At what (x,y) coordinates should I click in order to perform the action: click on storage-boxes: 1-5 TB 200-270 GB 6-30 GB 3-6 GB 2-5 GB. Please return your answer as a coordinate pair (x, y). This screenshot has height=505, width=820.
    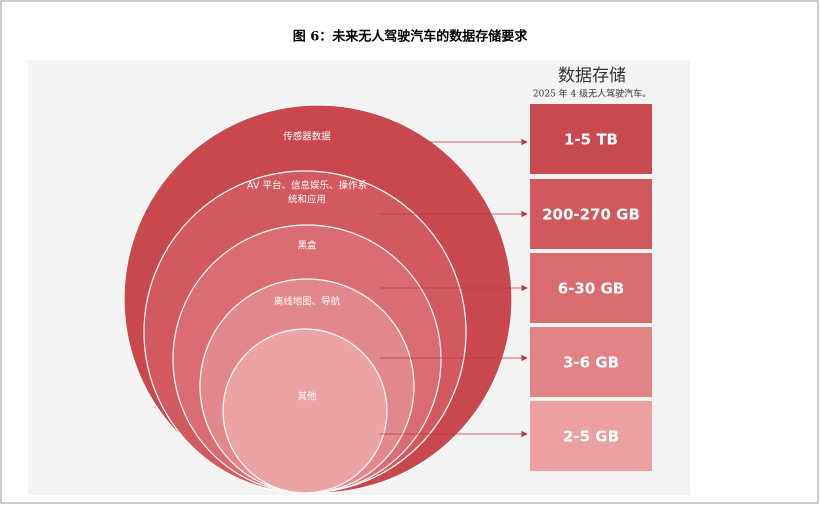
    Looking at the image, I should click on (591, 287).